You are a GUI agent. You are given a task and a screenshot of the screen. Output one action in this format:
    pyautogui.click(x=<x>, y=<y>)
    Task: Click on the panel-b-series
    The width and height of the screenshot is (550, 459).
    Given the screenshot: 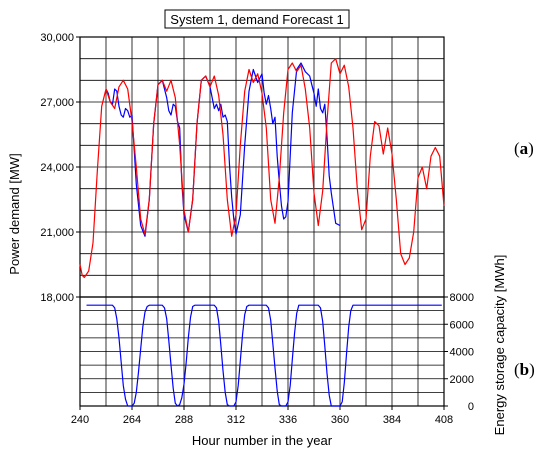 What is the action you would take?
    pyautogui.click(x=264, y=355)
    